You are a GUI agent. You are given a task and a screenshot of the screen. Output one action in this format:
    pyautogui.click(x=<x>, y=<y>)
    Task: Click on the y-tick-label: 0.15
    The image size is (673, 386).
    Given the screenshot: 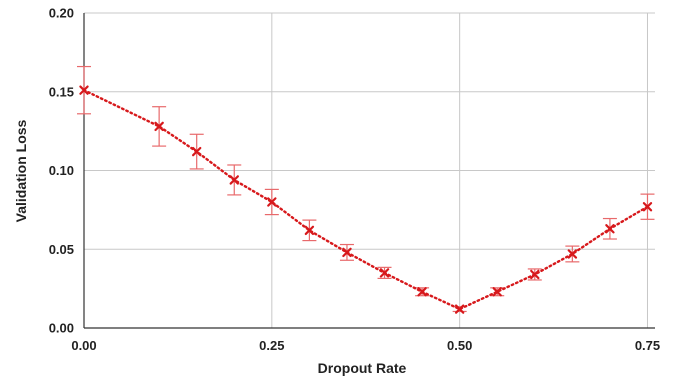 What is the action you would take?
    pyautogui.click(x=61, y=91)
    